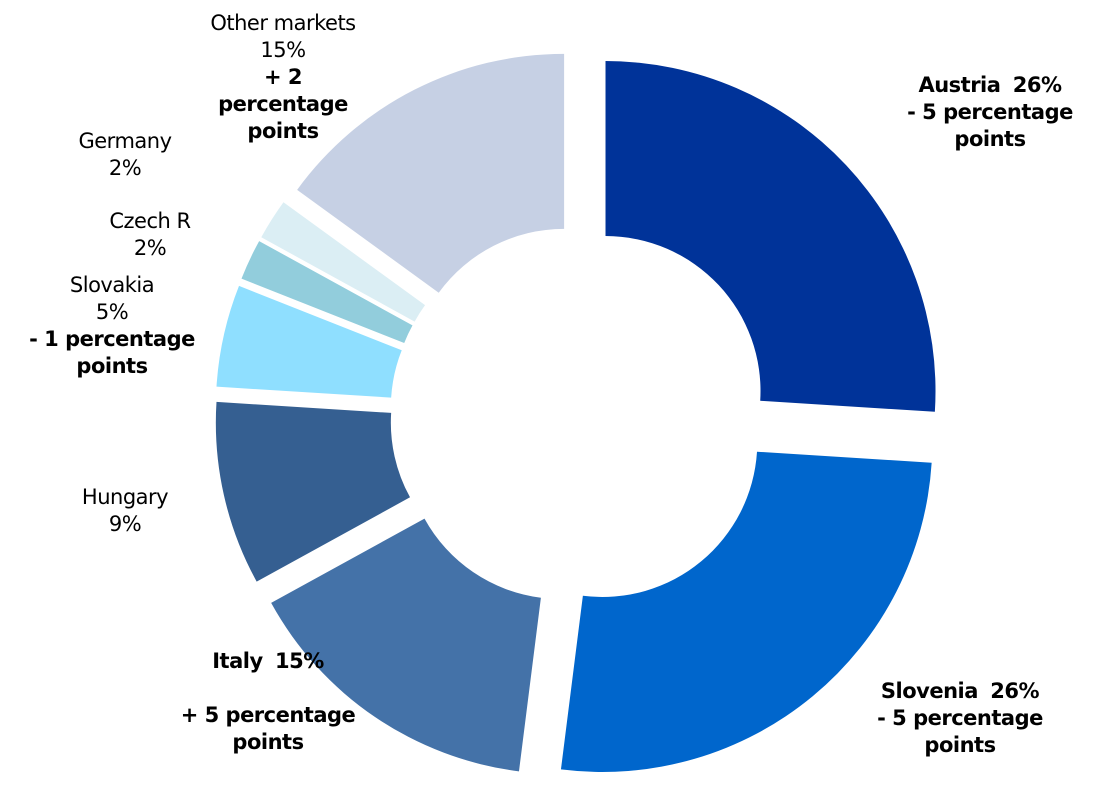 The width and height of the screenshot is (1101, 812). I want to click on name-value: Germany 2%, so click(125, 155).